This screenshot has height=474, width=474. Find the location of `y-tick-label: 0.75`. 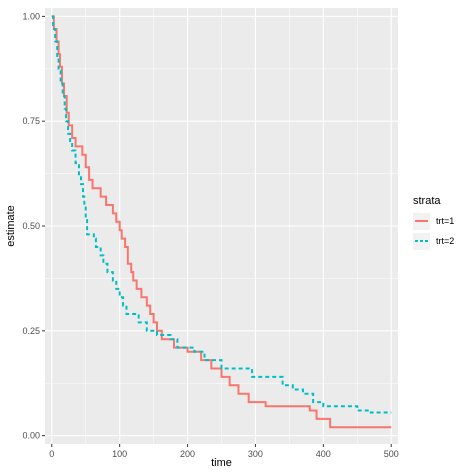

y-tick-label: 0.75 is located at coordinates (31, 121).